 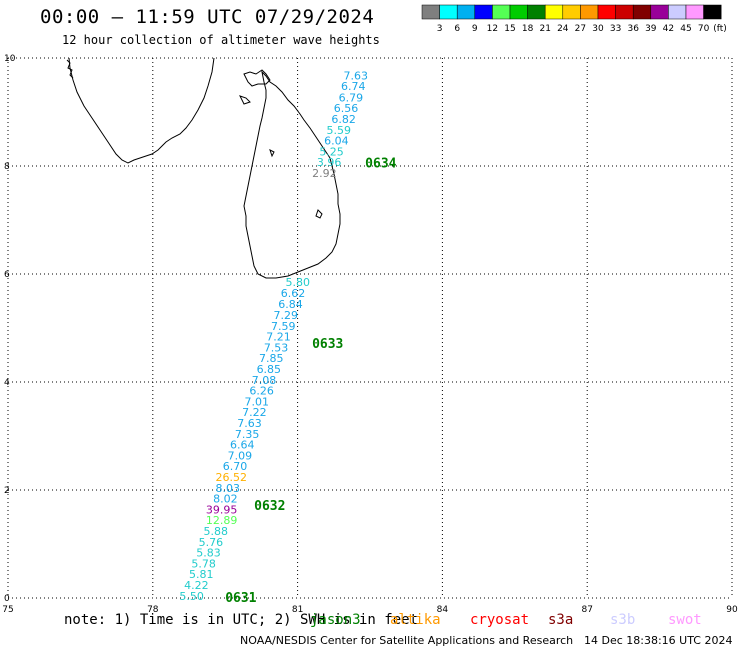 I want to click on mannar-island, so click(x=245, y=100).